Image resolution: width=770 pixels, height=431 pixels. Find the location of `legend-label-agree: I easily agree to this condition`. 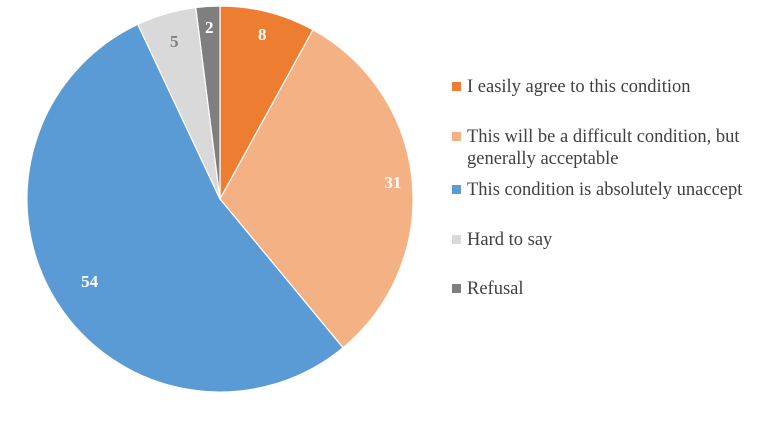

legend-label-agree: I easily agree to this condition is located at coordinates (579, 87).